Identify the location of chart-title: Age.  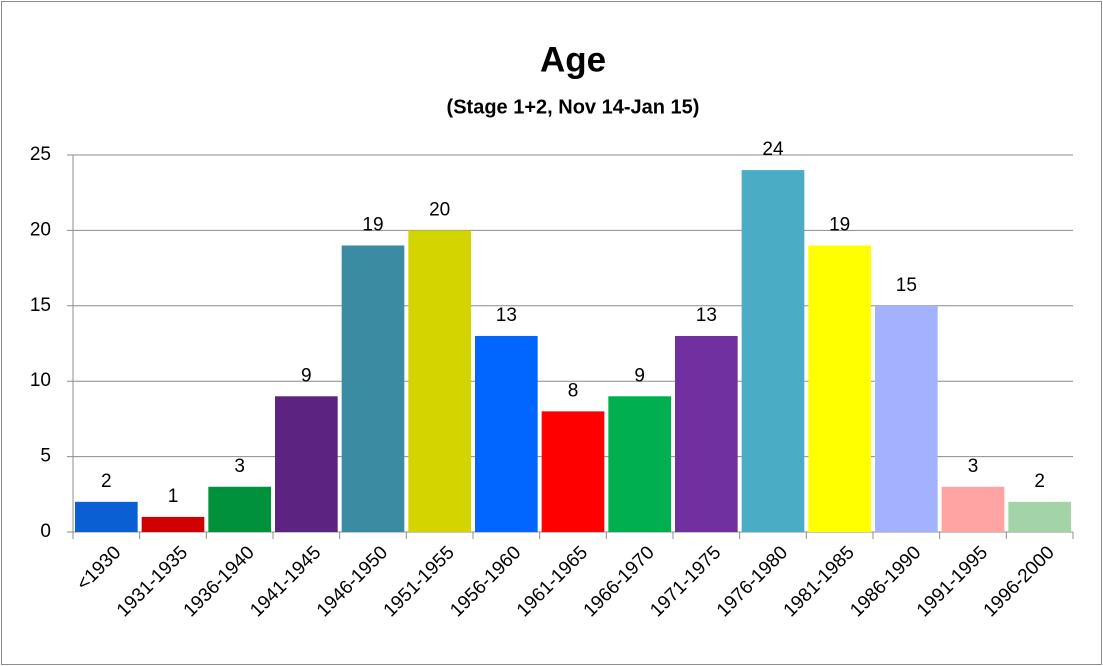
(573, 59).